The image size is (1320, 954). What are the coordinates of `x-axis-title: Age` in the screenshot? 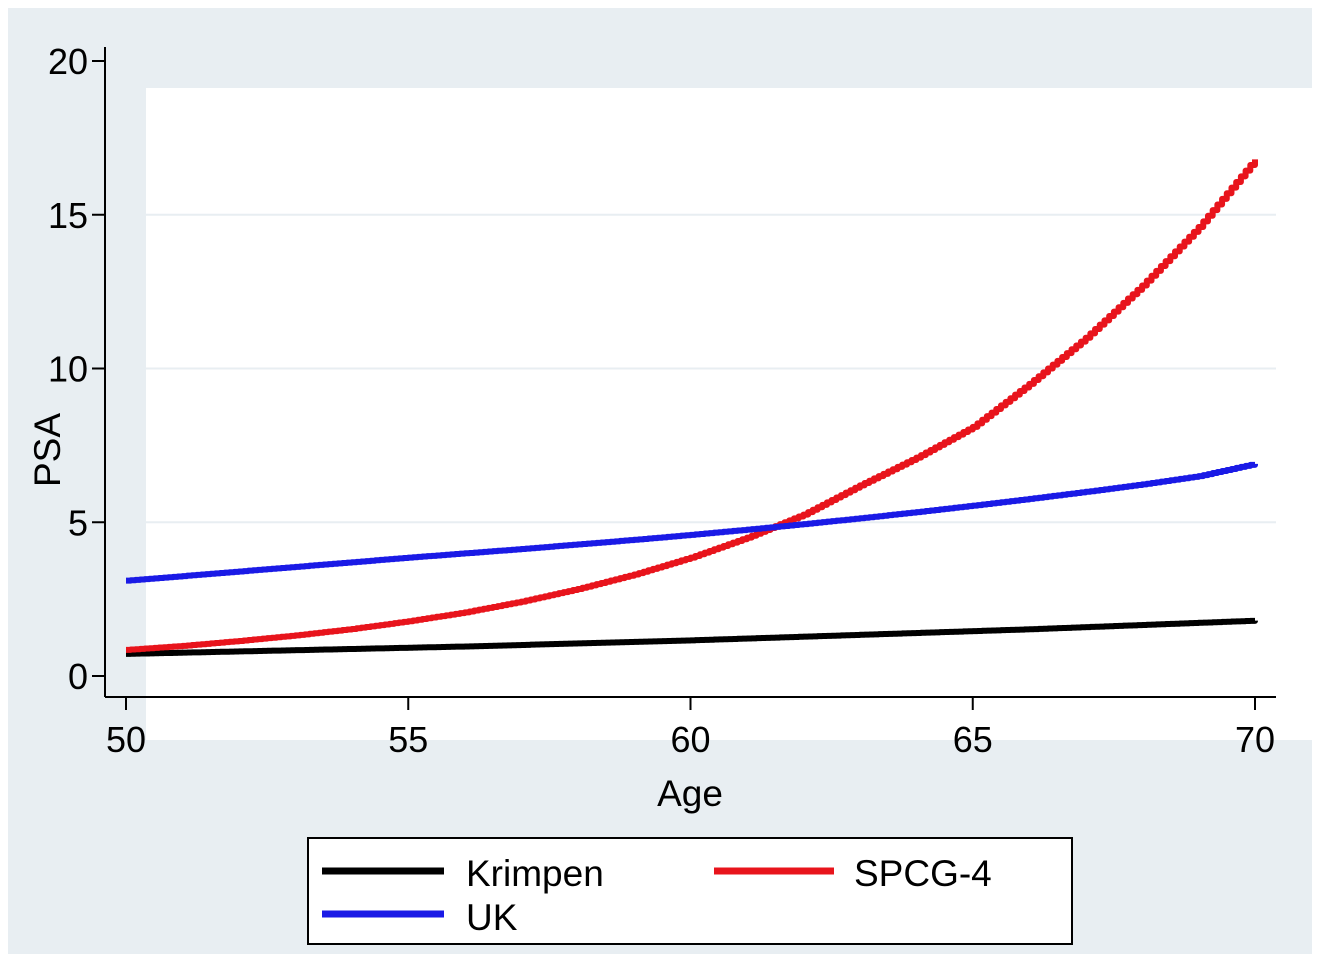 It's located at (690, 793).